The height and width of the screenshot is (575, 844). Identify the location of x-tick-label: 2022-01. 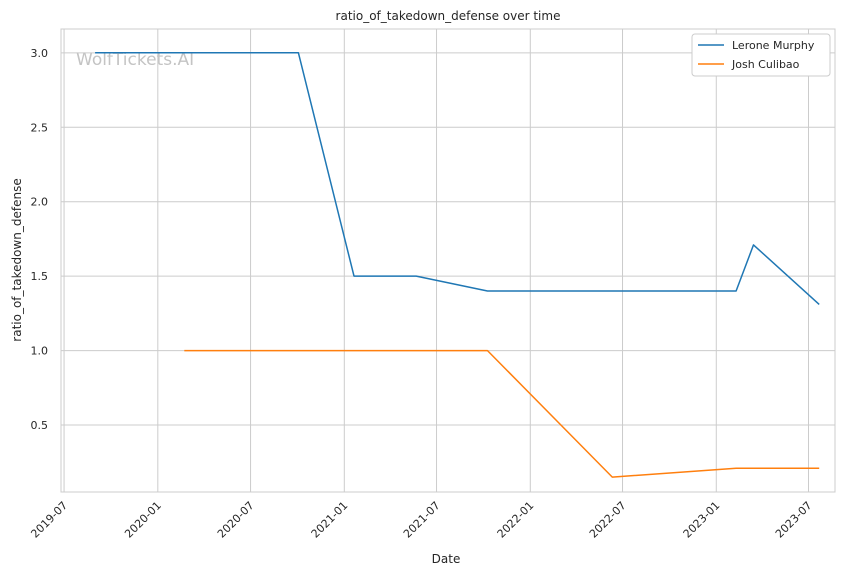
(516, 520).